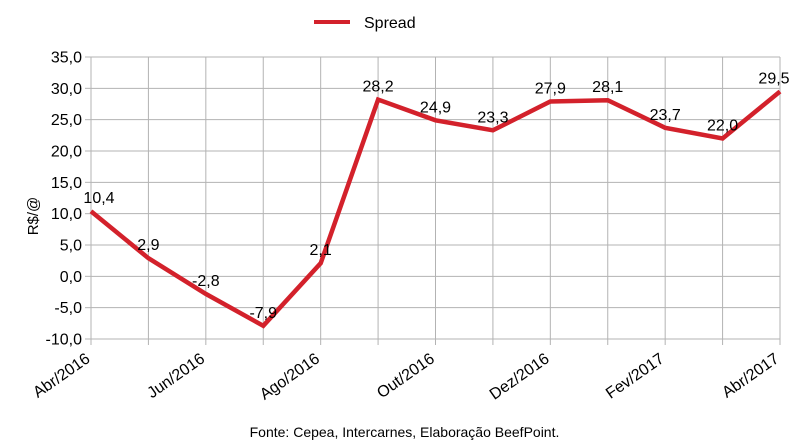 This screenshot has height=444, width=809. I want to click on y-tick-label-7: 25,0, so click(66, 120).